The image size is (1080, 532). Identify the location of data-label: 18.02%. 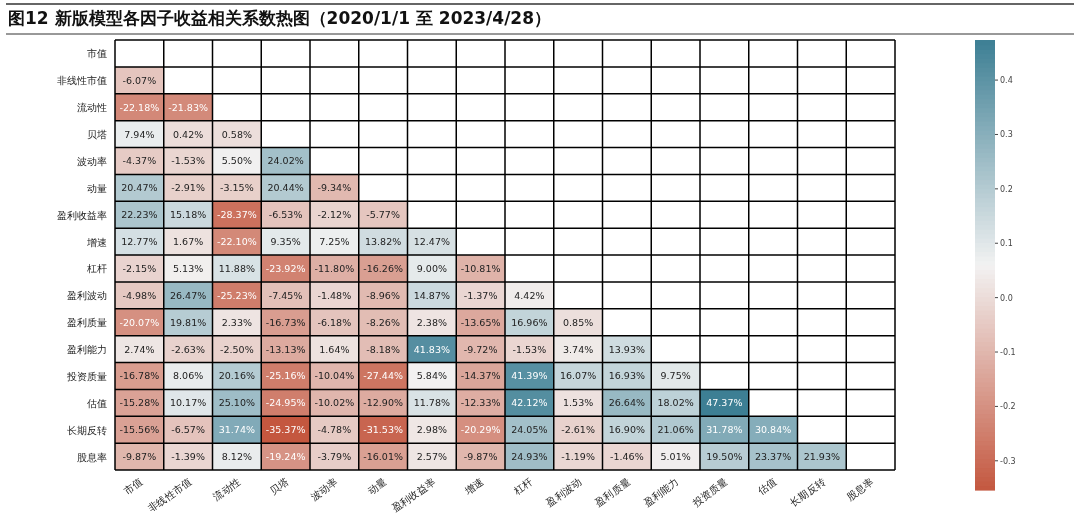
(675, 403).